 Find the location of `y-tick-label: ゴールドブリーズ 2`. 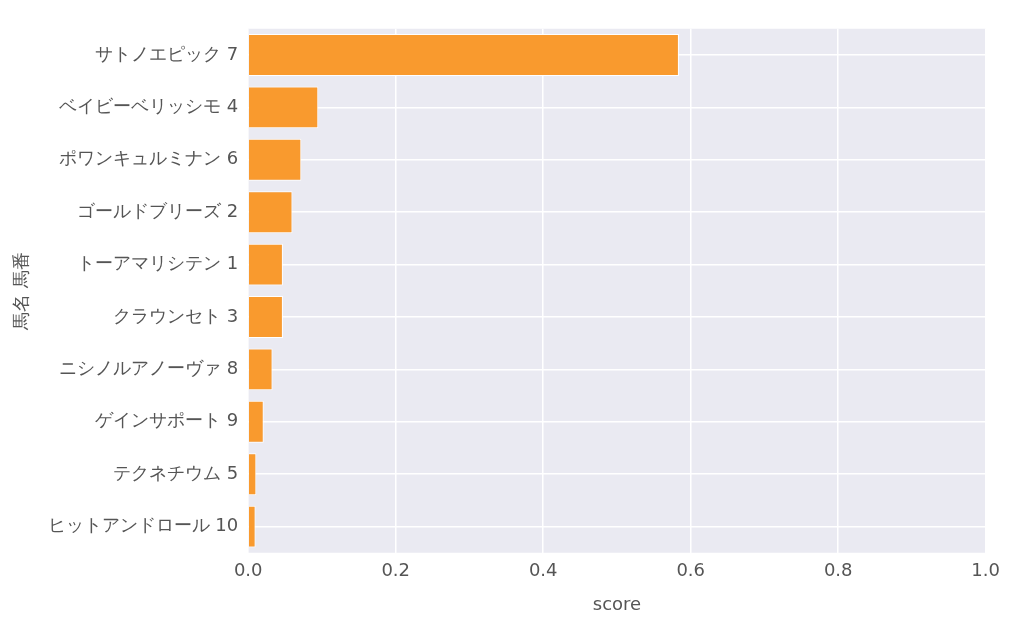

y-tick-label: ゴールドブリーズ 2 is located at coordinates (158, 210).